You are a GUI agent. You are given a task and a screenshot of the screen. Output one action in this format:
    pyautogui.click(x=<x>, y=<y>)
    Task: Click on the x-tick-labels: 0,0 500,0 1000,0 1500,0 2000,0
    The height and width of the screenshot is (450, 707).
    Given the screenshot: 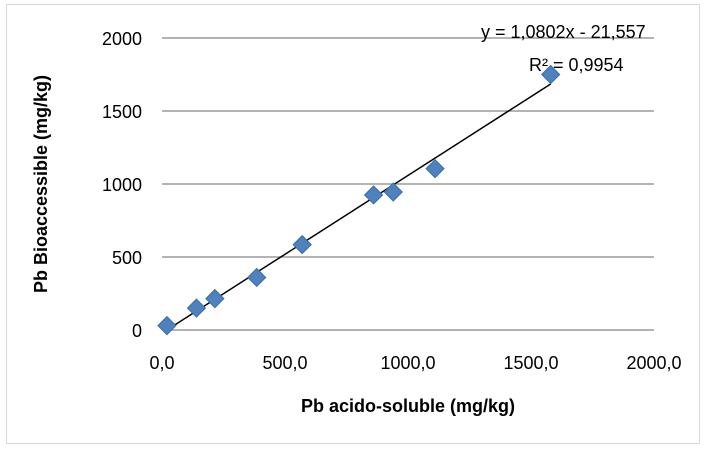 What is the action you would take?
    pyautogui.click(x=415, y=363)
    